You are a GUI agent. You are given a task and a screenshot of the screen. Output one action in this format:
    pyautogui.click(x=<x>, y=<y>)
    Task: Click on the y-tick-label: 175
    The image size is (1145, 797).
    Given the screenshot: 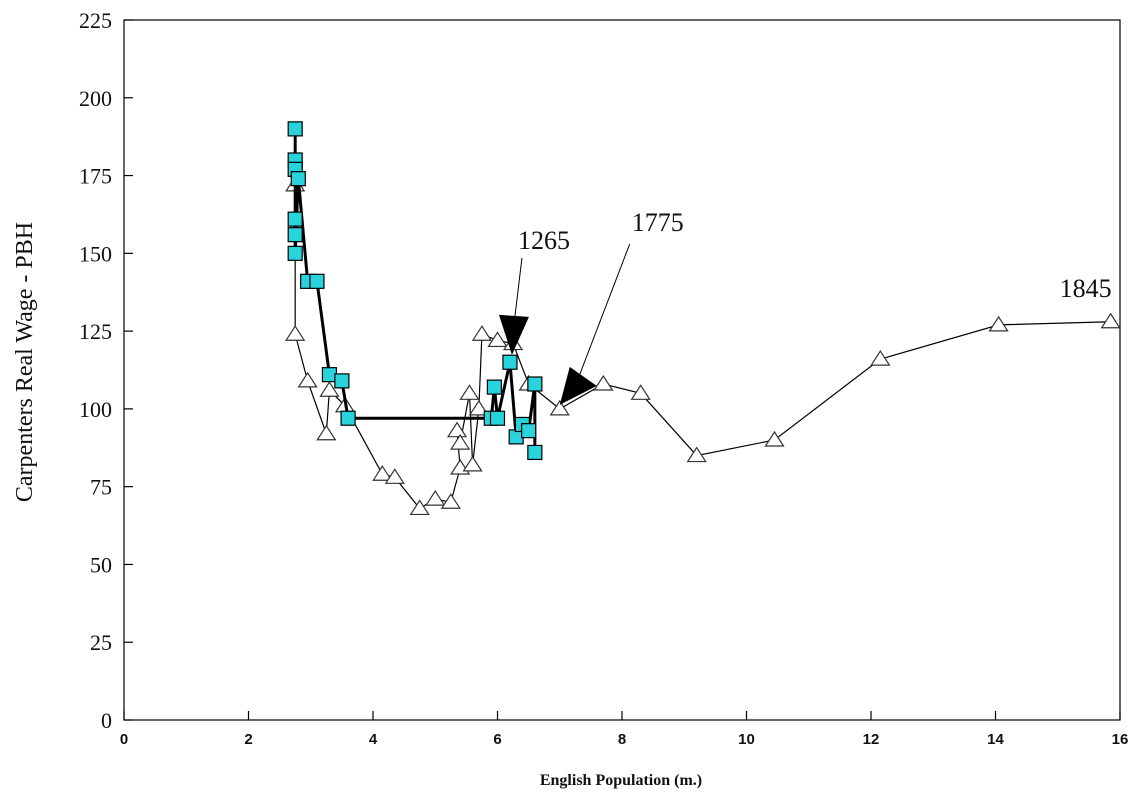 What is the action you would take?
    pyautogui.click(x=95, y=176)
    